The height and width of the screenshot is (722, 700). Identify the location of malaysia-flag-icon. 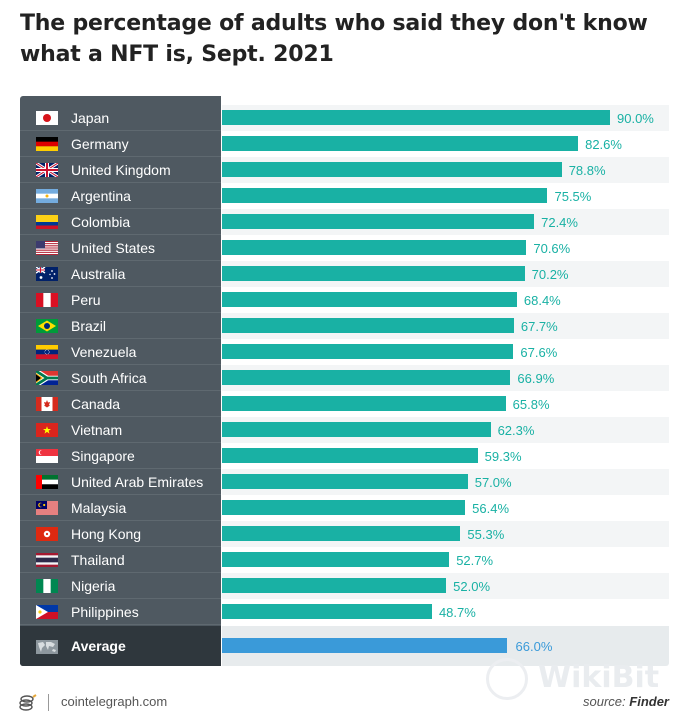
(47, 508).